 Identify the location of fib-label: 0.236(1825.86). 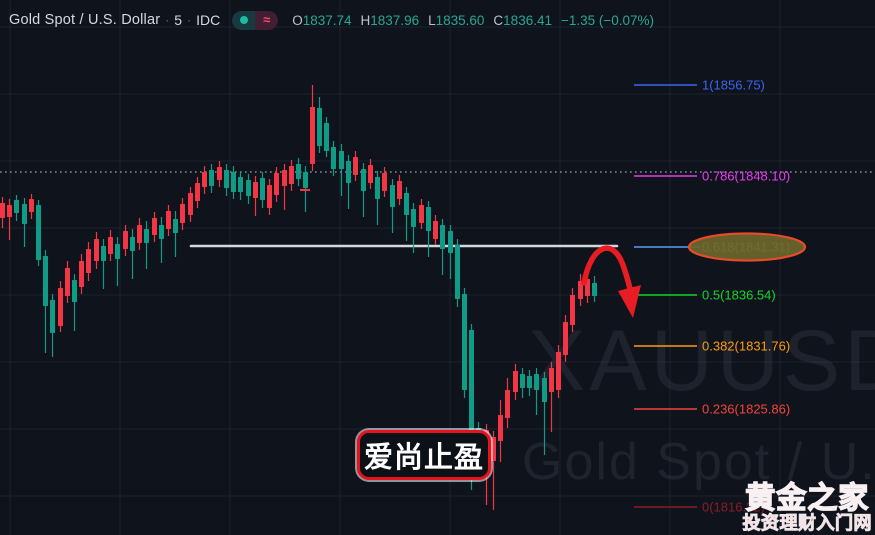
(746, 409).